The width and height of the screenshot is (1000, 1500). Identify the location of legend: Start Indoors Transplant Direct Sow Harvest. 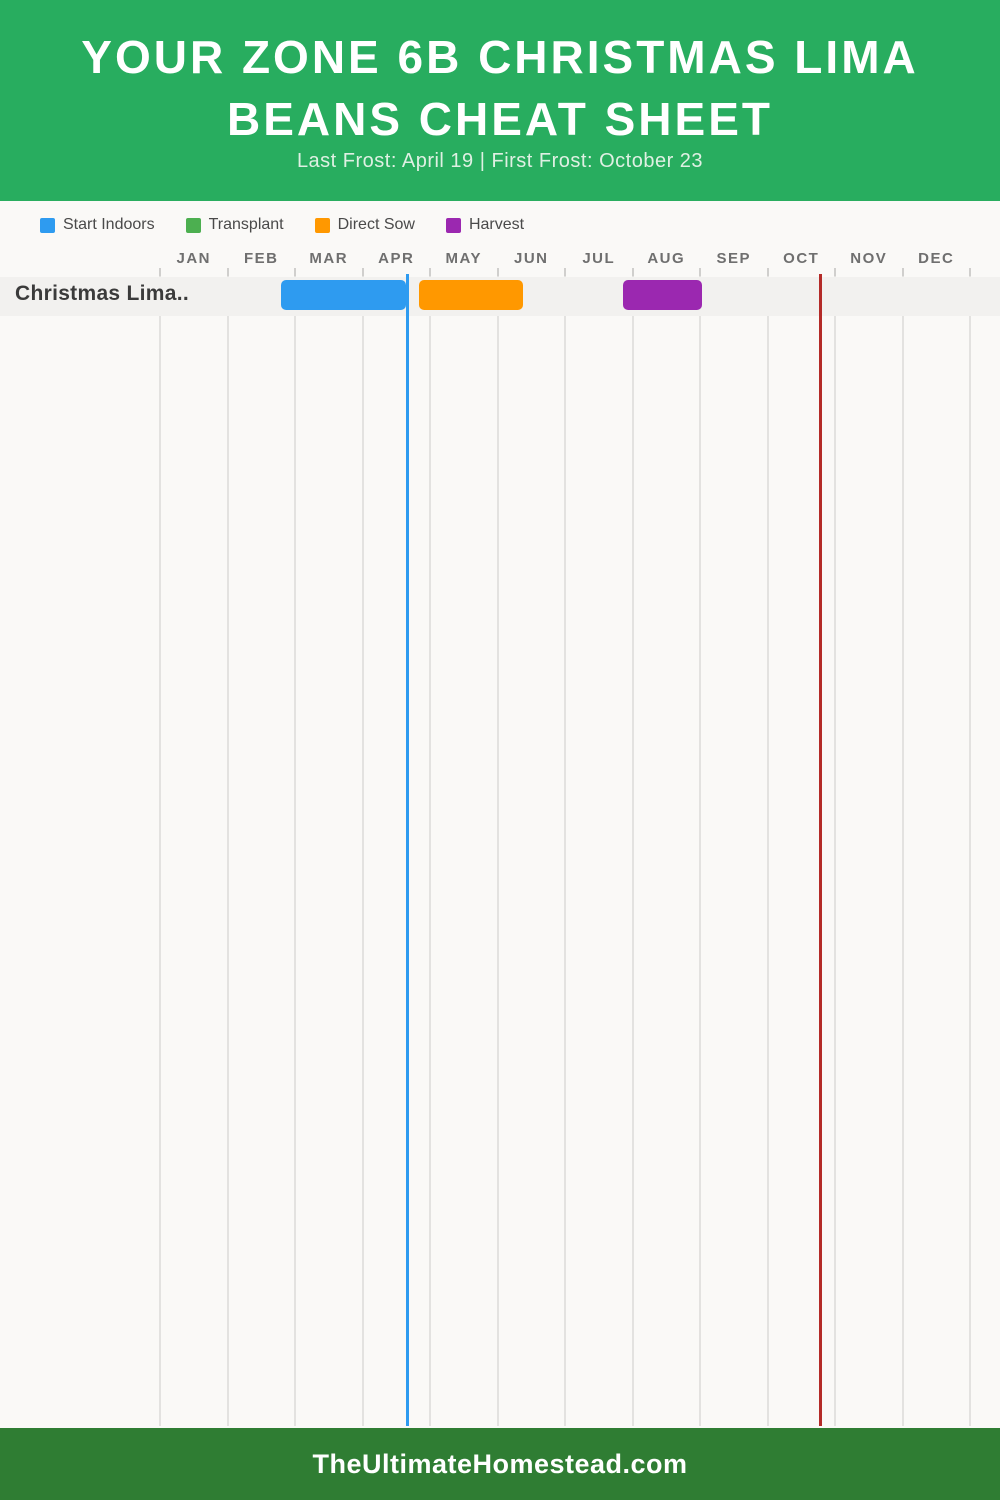
(282, 225).